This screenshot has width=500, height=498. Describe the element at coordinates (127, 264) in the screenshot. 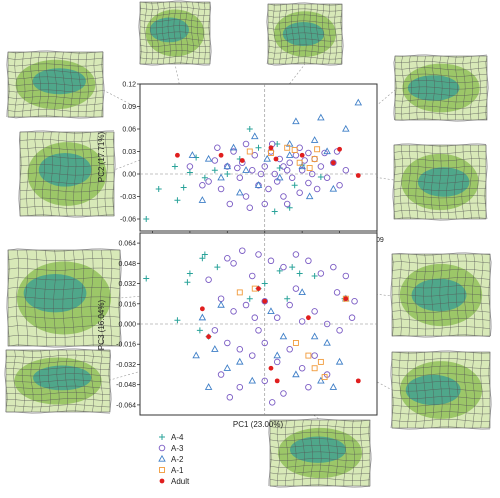

I see `y-tick-label: 0.048` at that location.